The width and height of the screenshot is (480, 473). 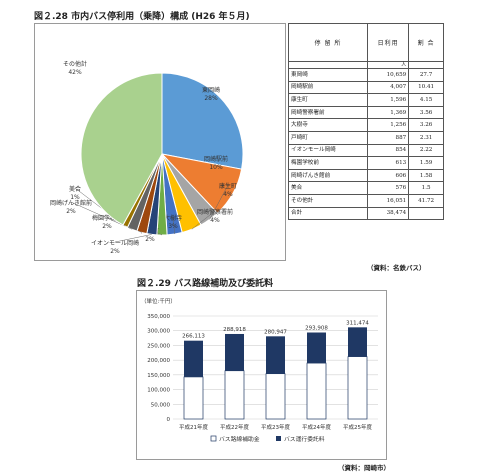 I want to click on table-row: 岡崎駅前 4,007 10.41, so click(x=366, y=87).